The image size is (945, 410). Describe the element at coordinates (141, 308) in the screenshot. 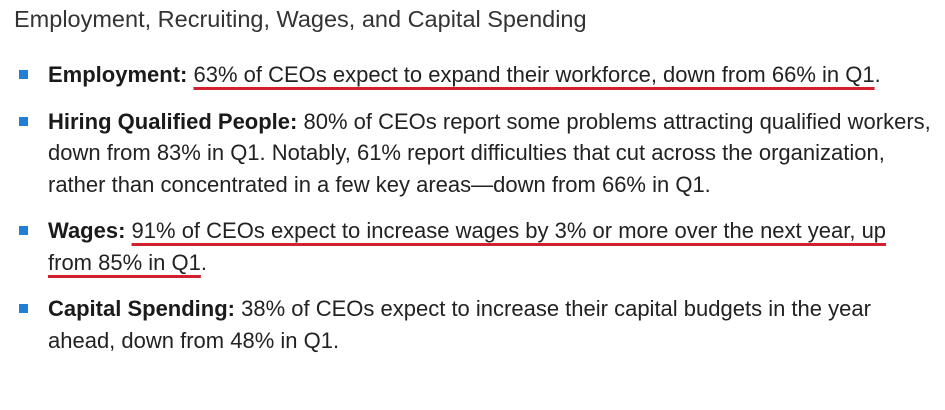

I see `bullet-label: Capital Spending:` at that location.